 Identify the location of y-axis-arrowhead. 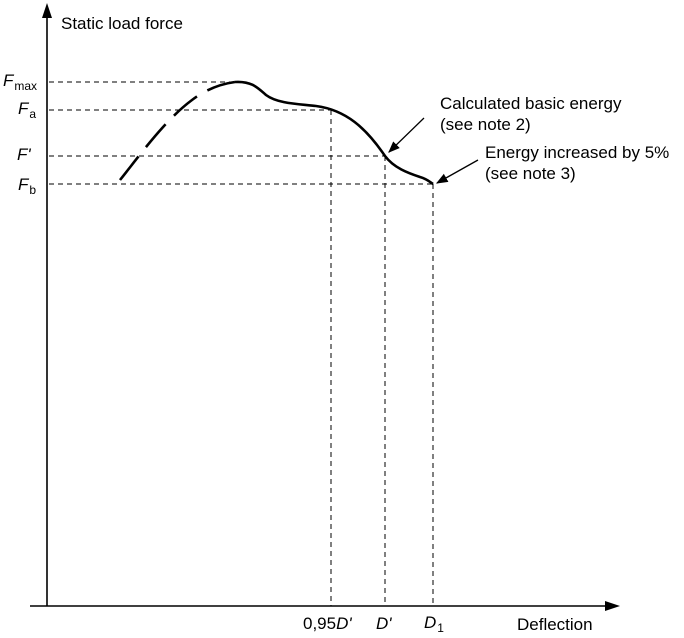
(47, 10).